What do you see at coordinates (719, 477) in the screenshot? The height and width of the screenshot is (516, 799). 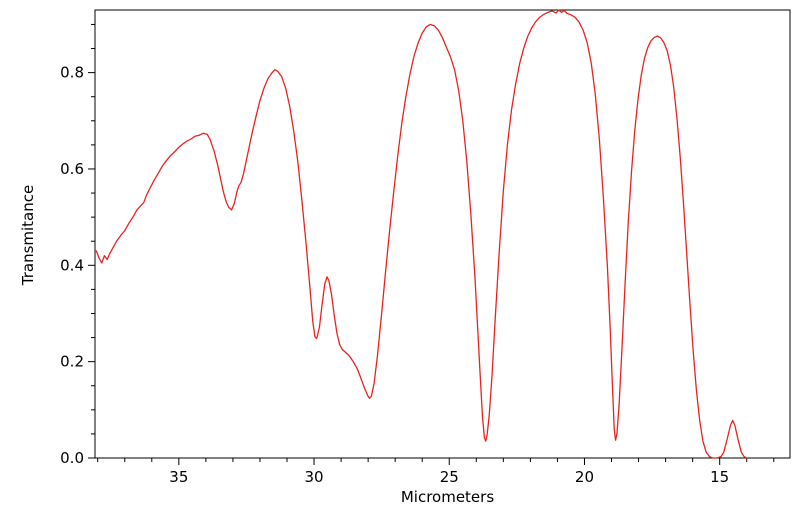 I see `x-tick-label: 15` at bounding box center [719, 477].